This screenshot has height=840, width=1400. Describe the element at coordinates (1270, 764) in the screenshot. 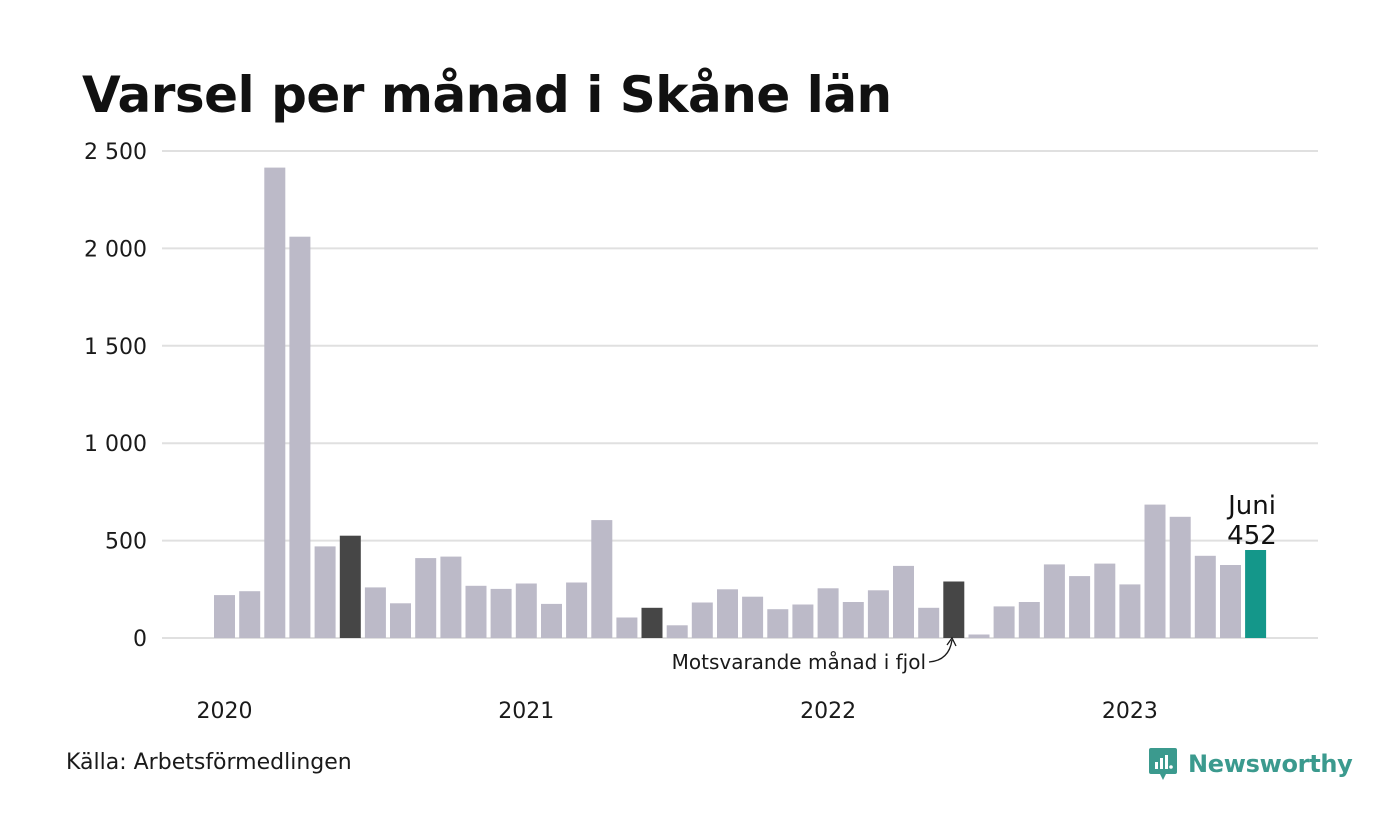

I see `brand-name: Newsworthy` at that location.